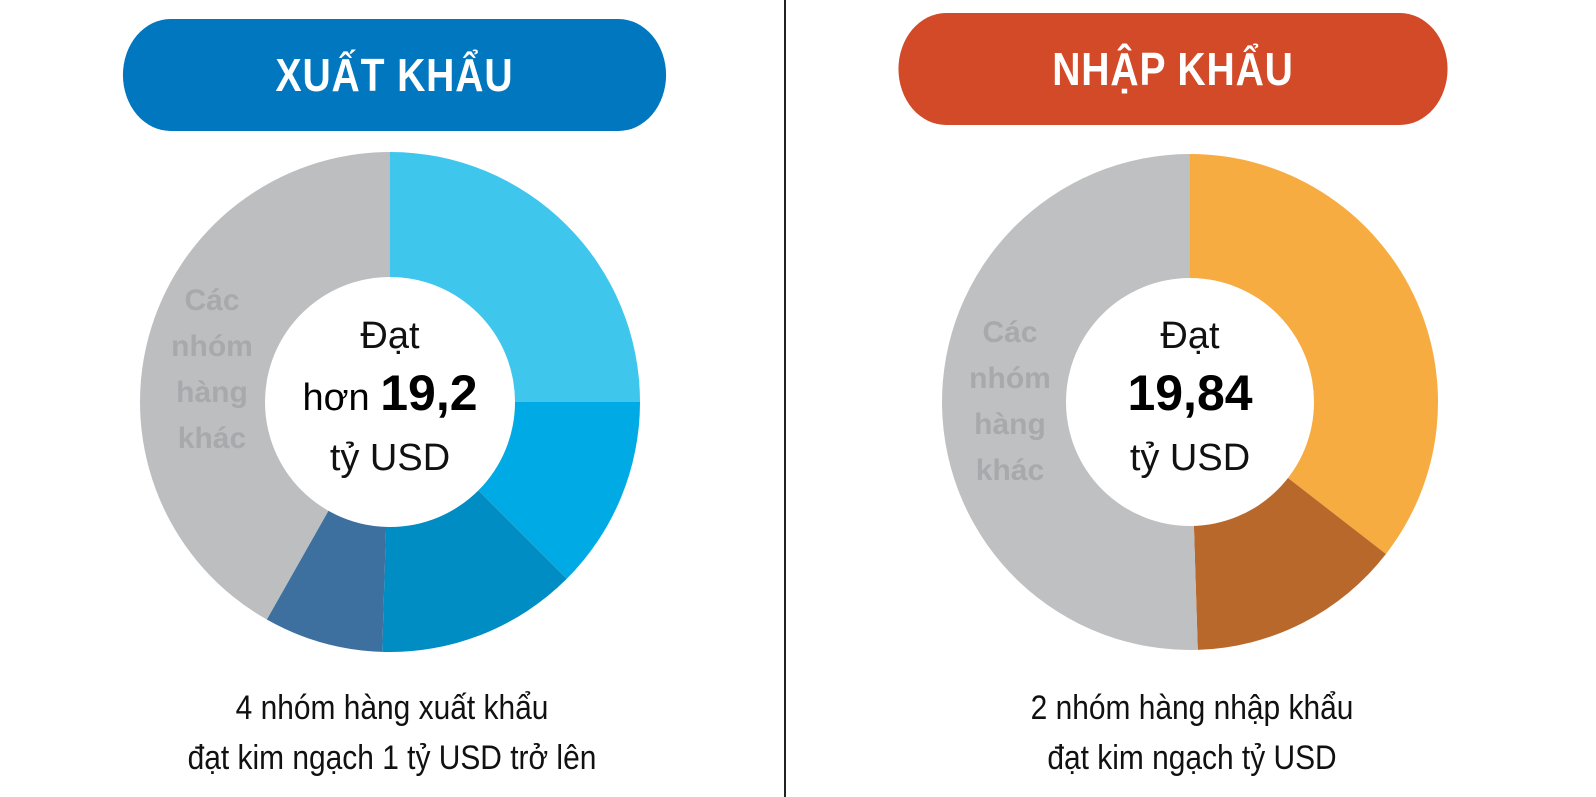 The image size is (1596, 797). What do you see at coordinates (785, 398) in the screenshot?
I see `panel-divider` at bounding box center [785, 398].